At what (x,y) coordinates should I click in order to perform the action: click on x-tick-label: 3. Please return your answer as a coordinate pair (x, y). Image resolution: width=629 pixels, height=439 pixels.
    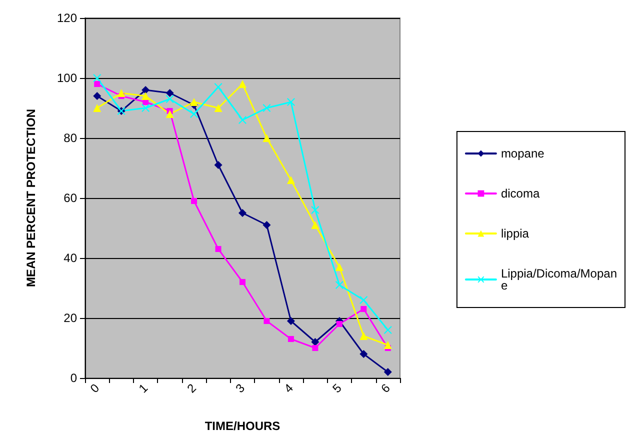
    Looking at the image, I should click on (240, 388).